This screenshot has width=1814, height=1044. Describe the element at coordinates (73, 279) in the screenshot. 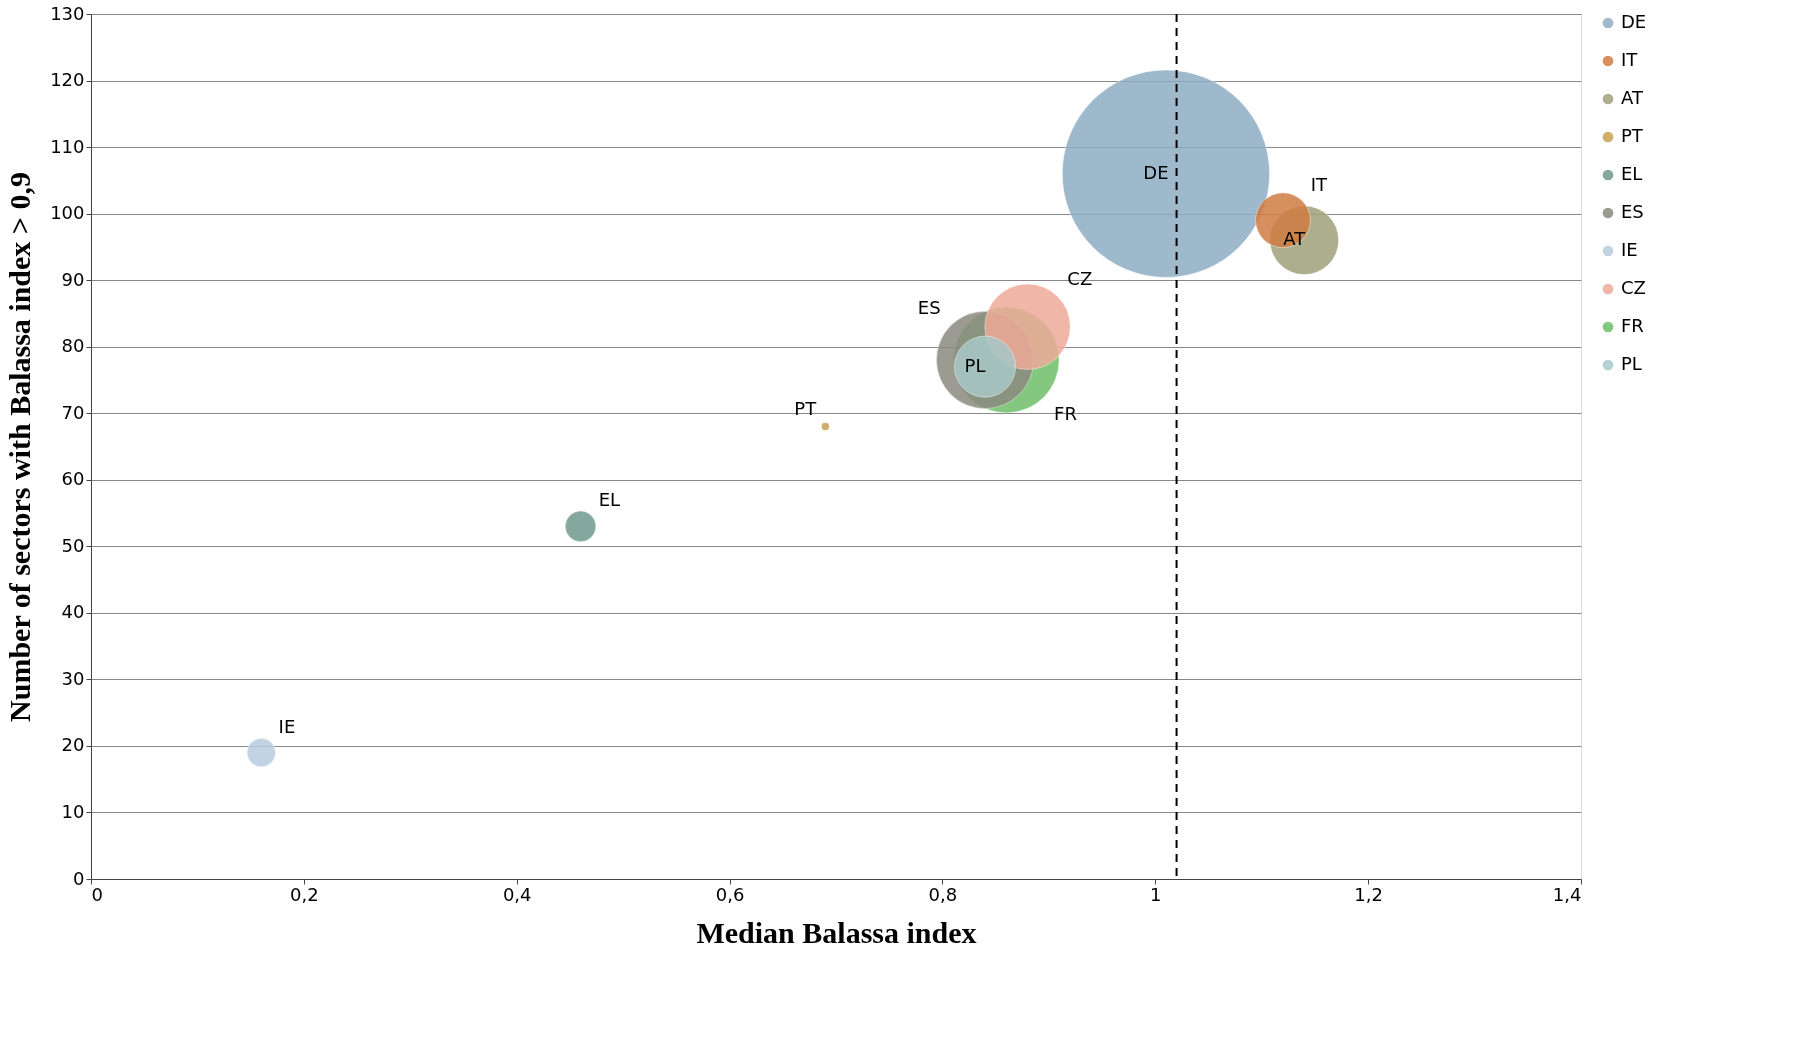

I see `y-tick-label: 90` at that location.